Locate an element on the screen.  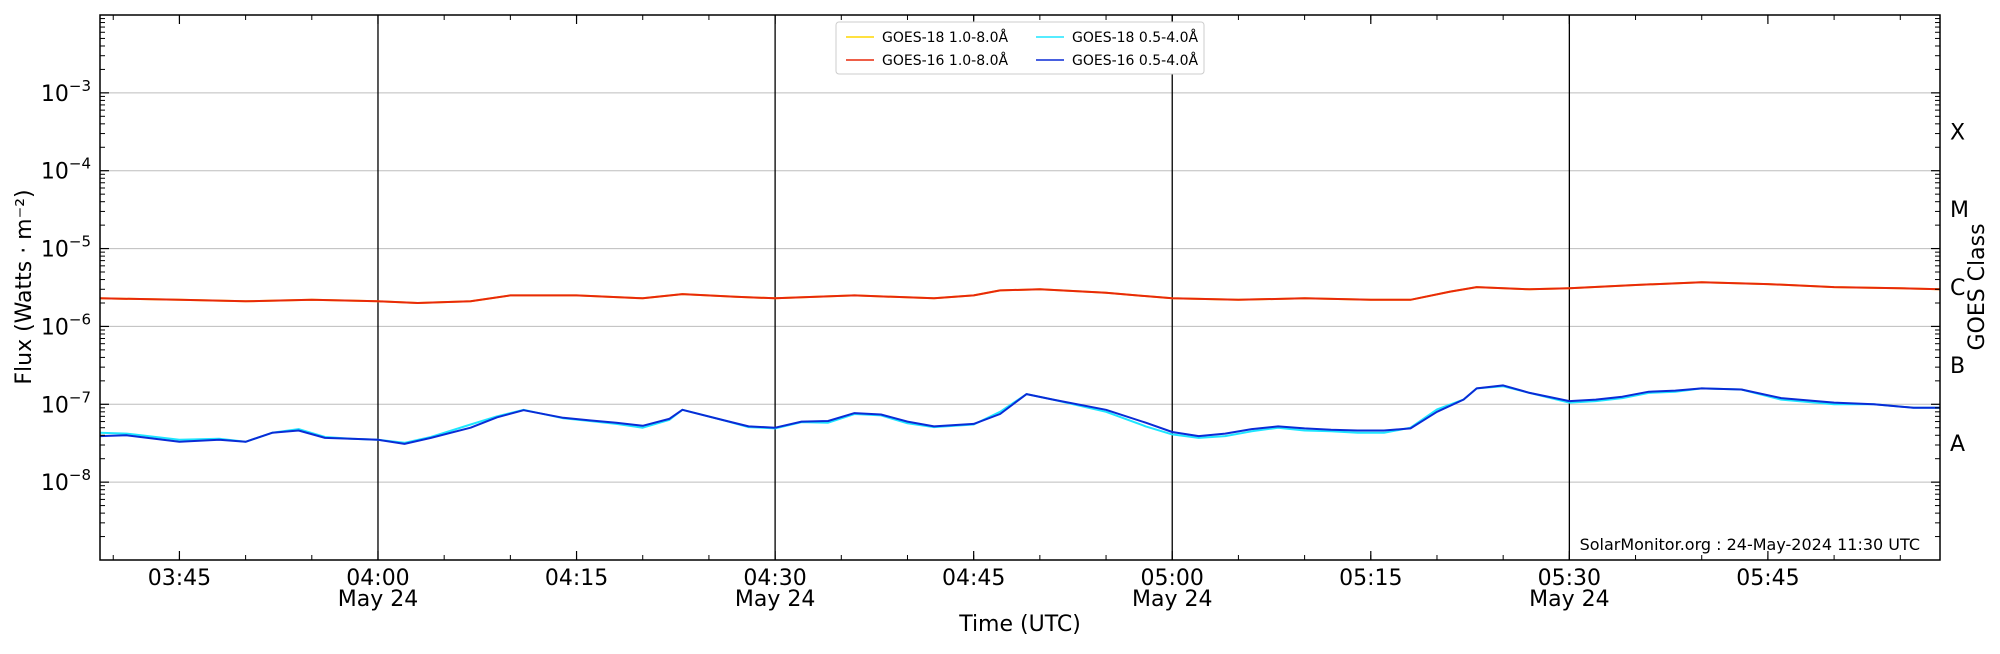
y-tick-label: 10⁻³ is located at coordinates (66, 92).